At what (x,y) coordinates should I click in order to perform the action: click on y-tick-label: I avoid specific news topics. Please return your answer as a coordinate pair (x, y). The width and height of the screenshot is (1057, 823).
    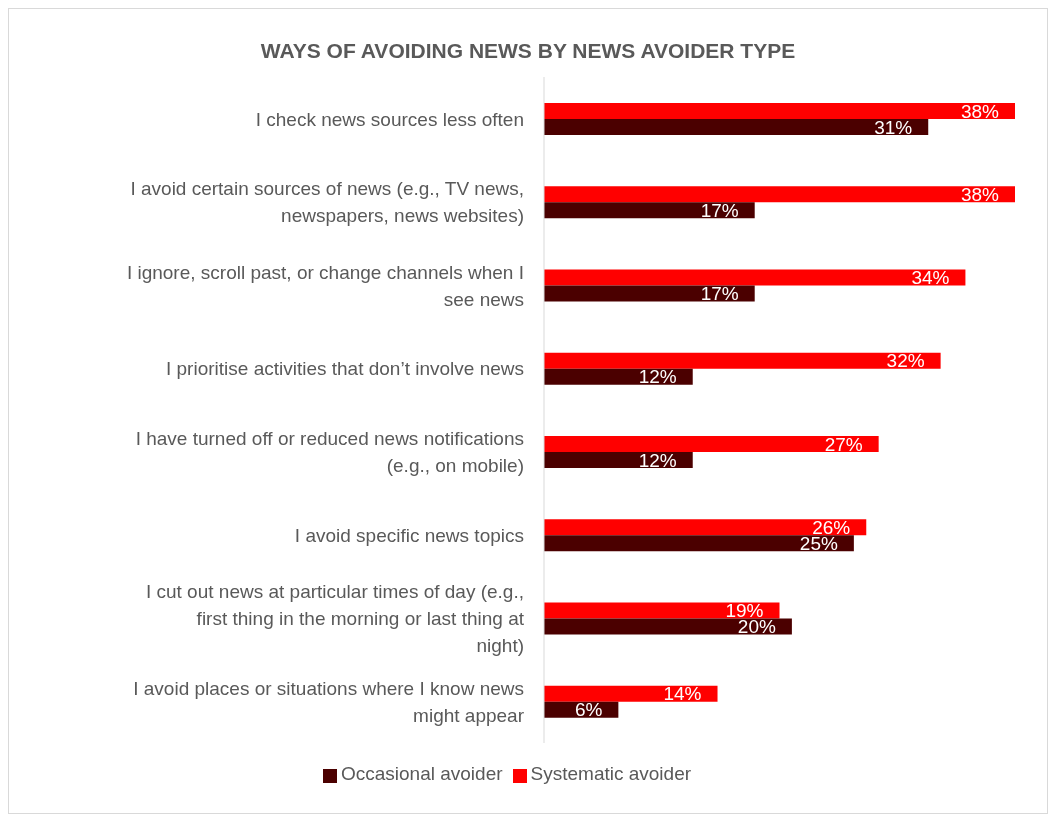
    Looking at the image, I should click on (409, 535).